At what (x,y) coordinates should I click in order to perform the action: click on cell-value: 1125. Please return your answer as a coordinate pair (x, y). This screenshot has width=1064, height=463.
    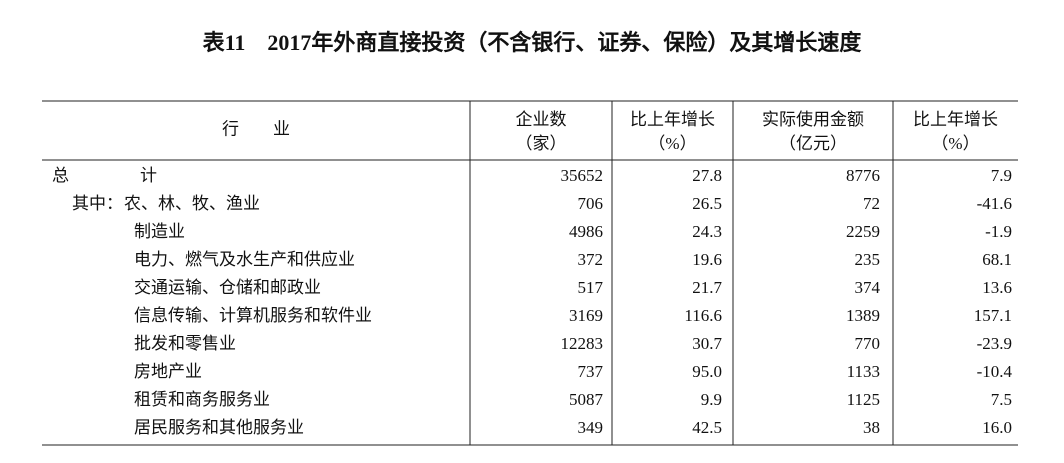
    Looking at the image, I should click on (863, 399).